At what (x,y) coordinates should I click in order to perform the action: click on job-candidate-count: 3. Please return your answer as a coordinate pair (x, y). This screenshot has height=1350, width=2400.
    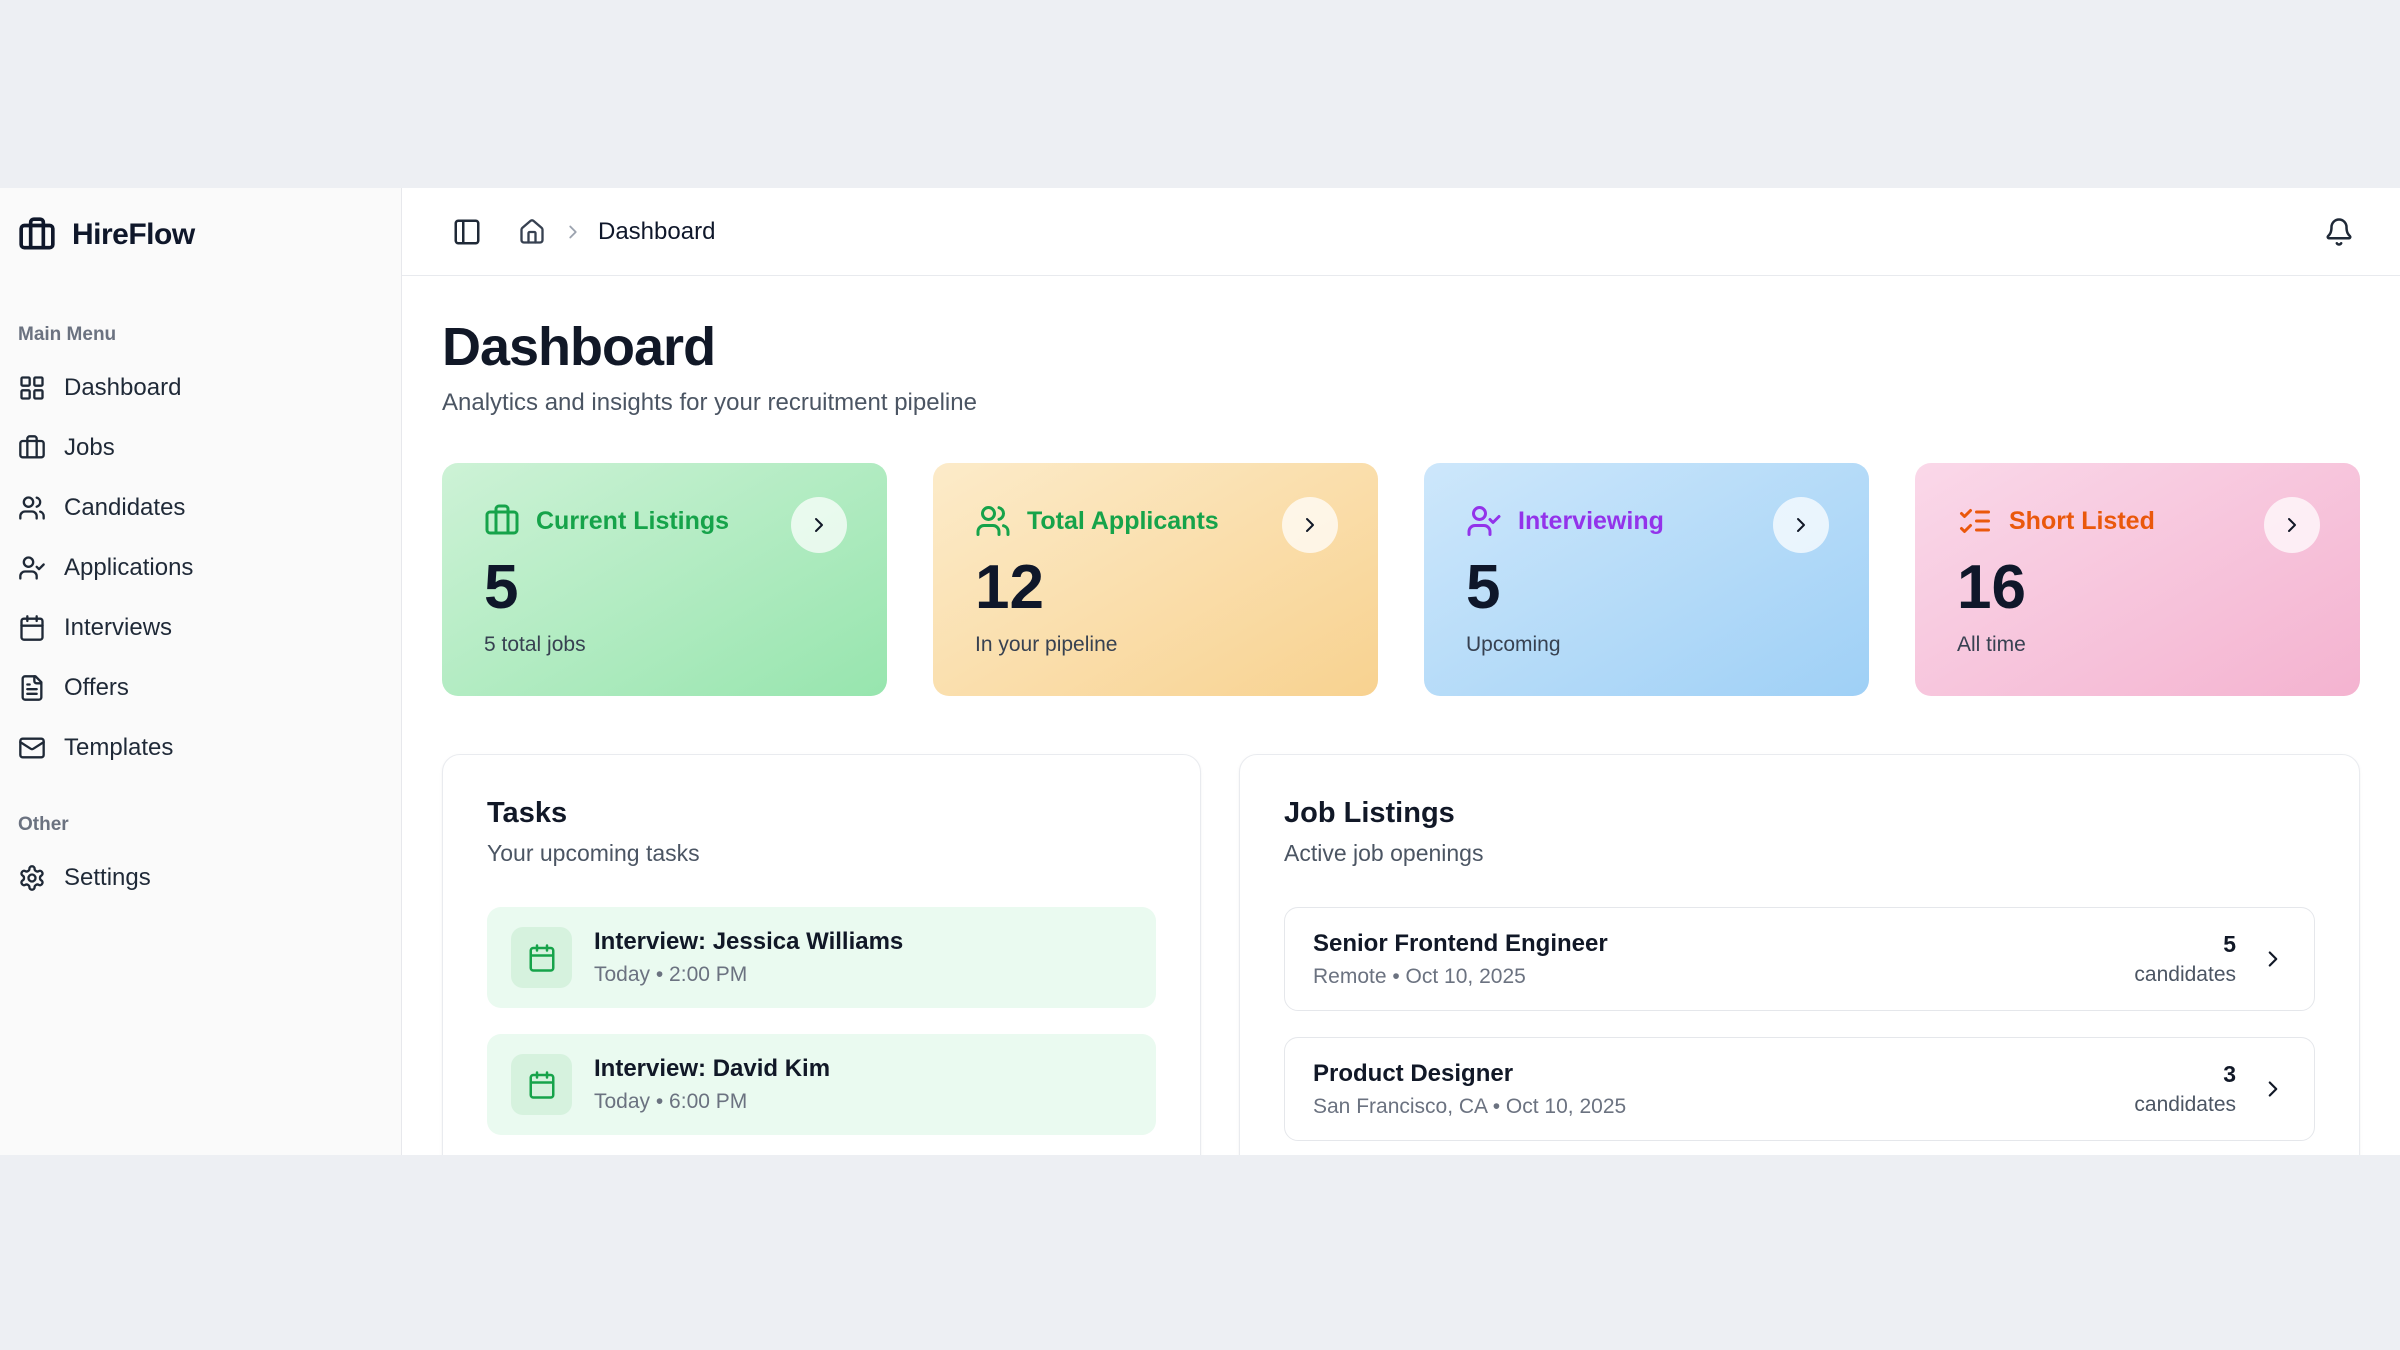
    Looking at the image, I should click on (2229, 1074).